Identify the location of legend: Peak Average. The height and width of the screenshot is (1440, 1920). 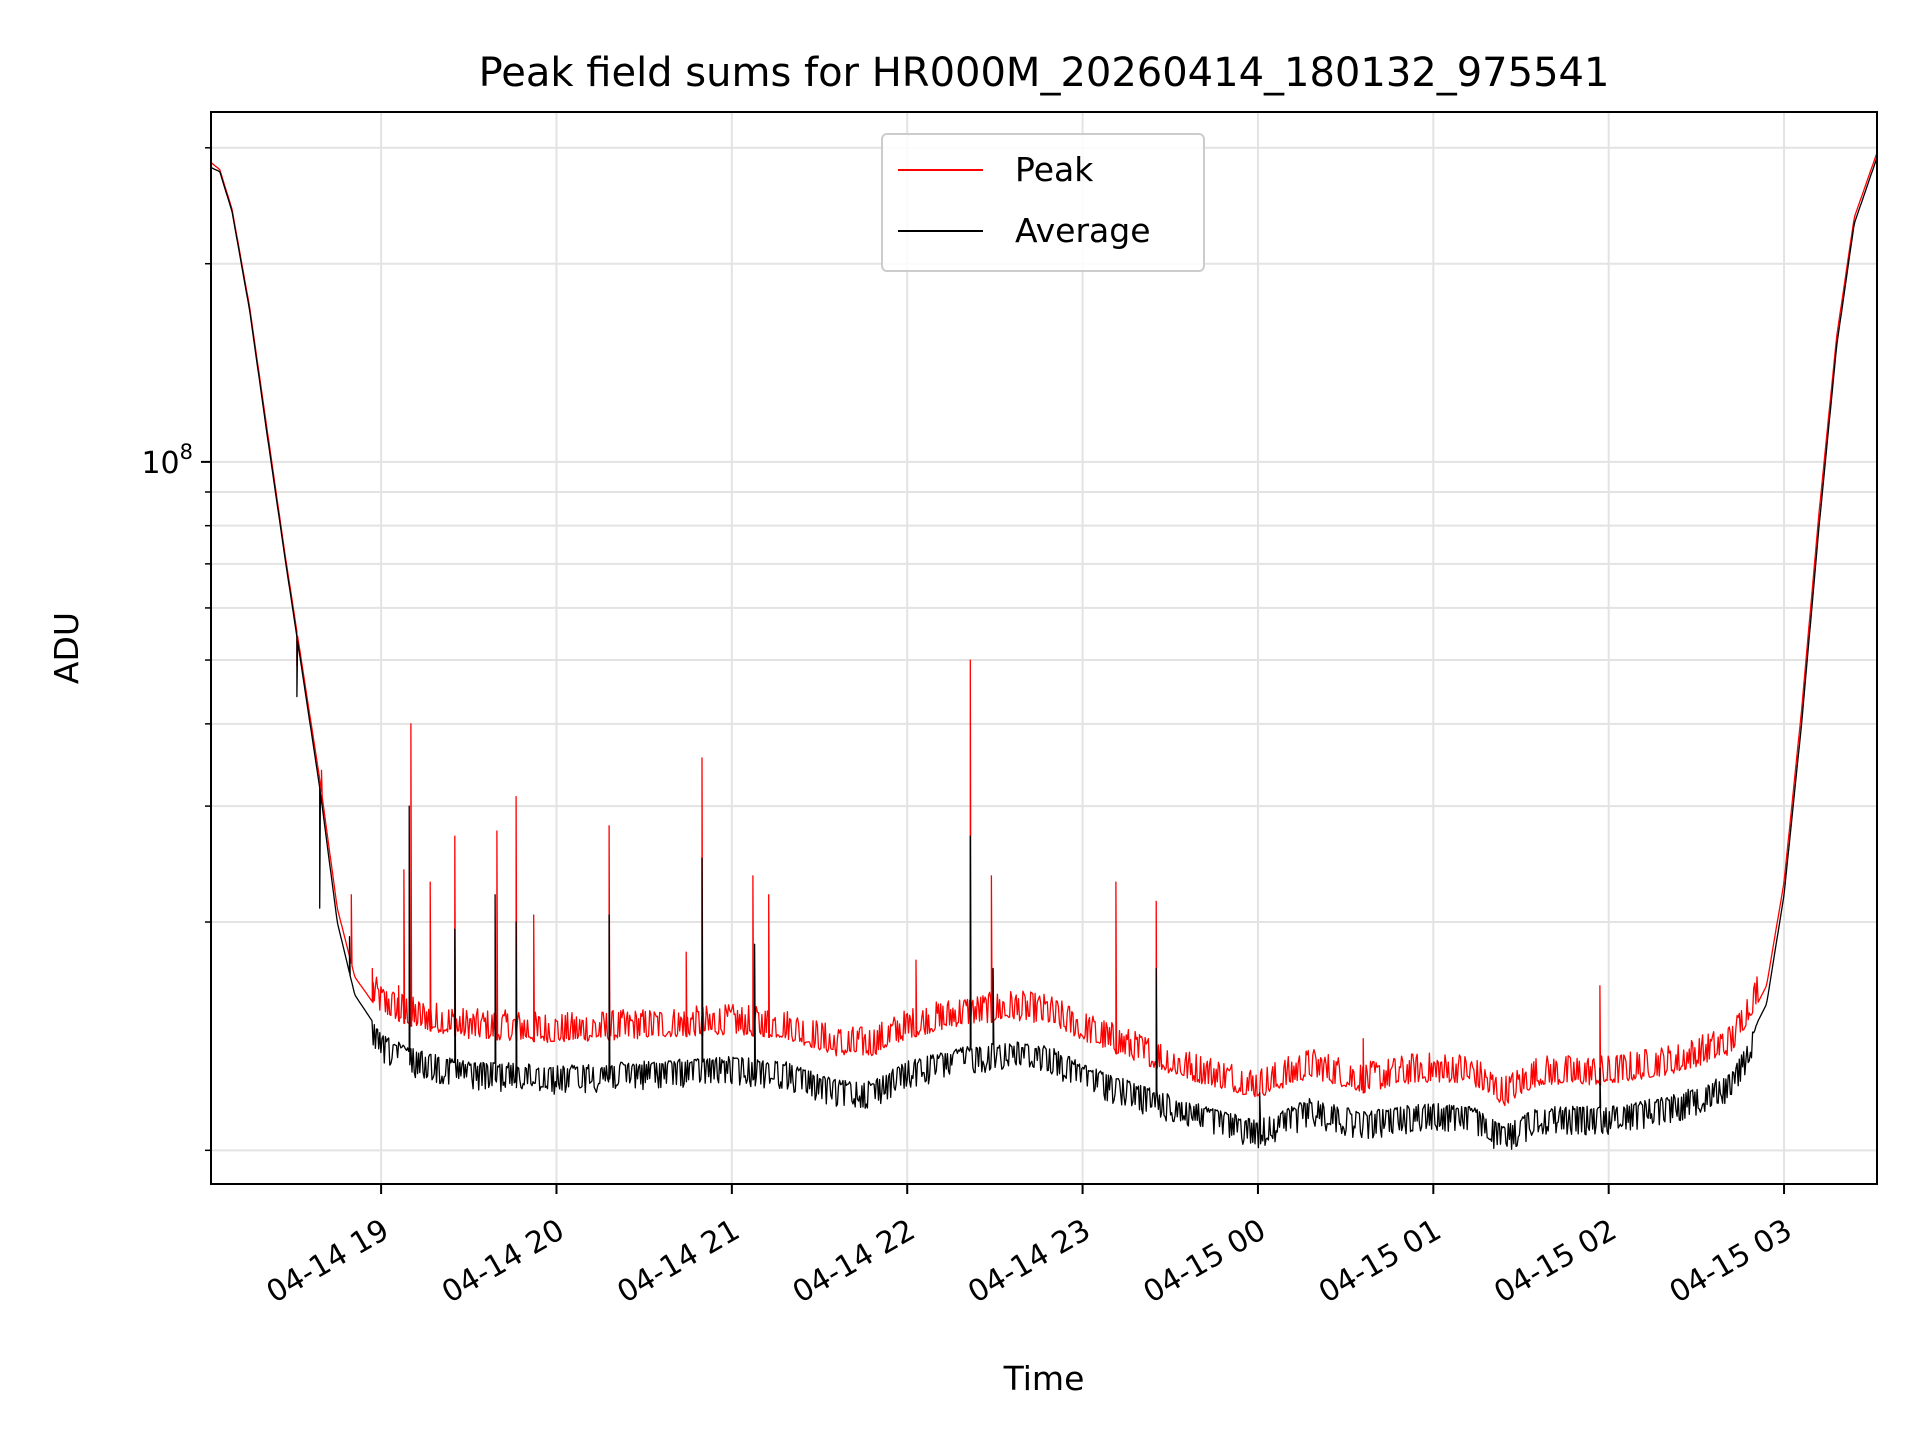
(1043, 202).